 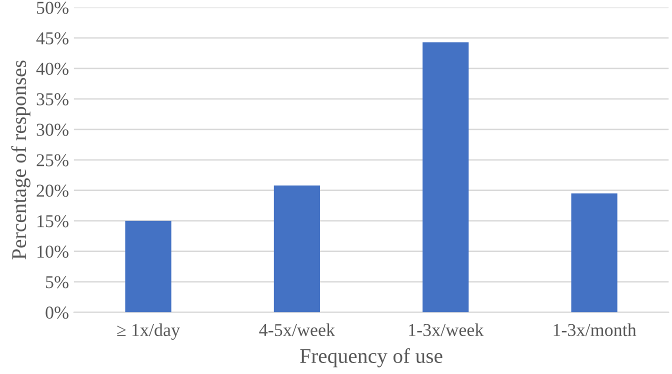 I want to click on y-tick-label: 0%, so click(x=57, y=312).